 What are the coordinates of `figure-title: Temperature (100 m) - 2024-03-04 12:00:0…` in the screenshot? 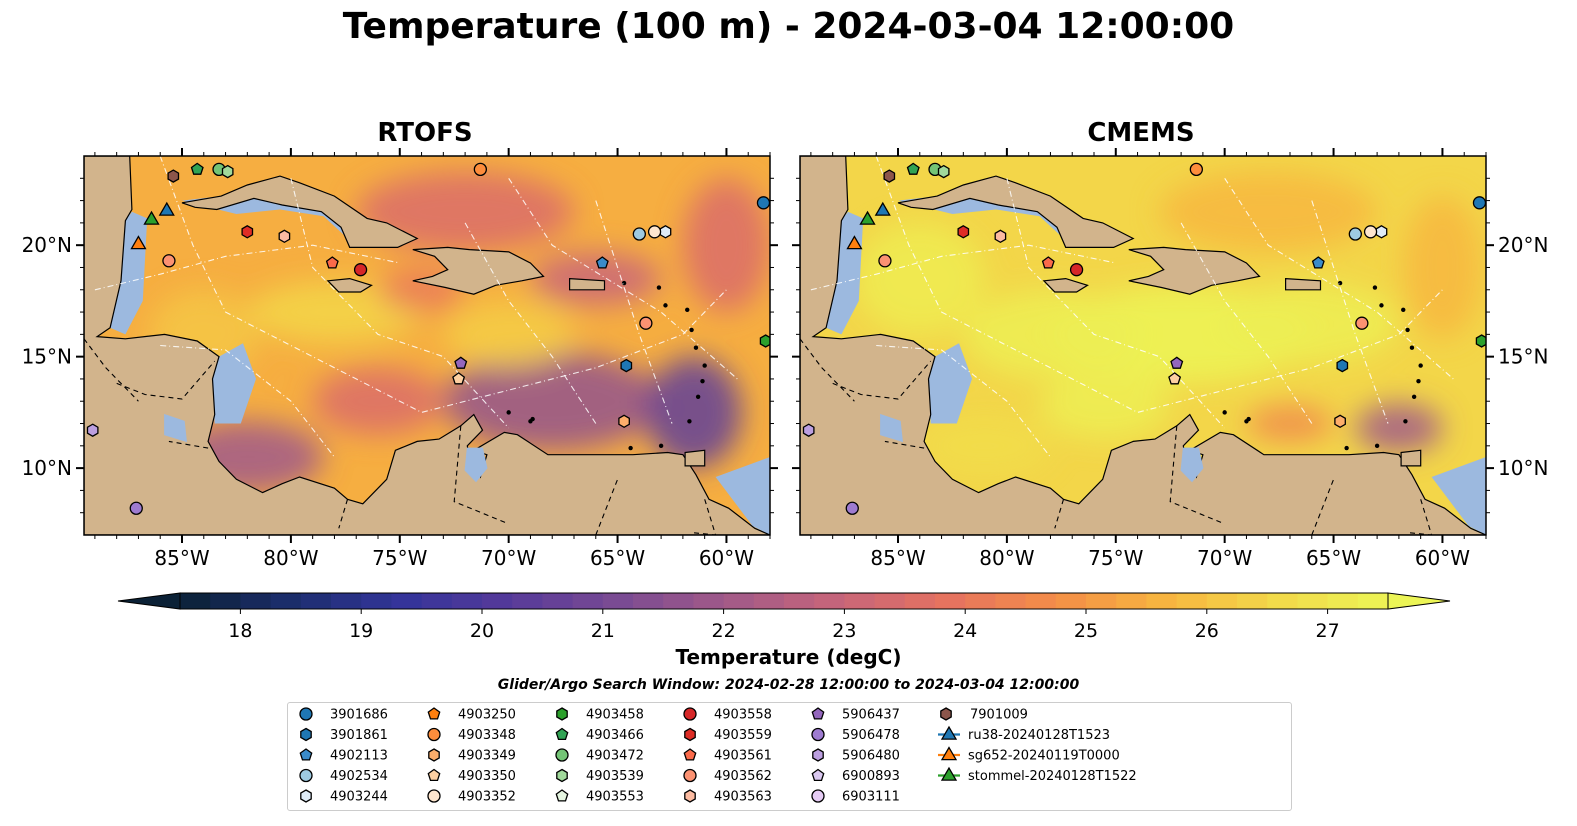 It's located at (788, 26).